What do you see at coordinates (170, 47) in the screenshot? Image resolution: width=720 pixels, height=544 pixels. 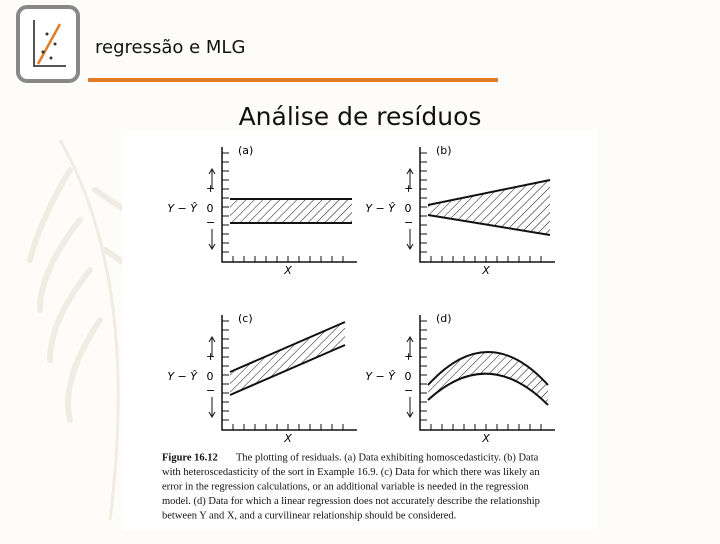 I see `header-title: regressão e MLG` at bounding box center [170, 47].